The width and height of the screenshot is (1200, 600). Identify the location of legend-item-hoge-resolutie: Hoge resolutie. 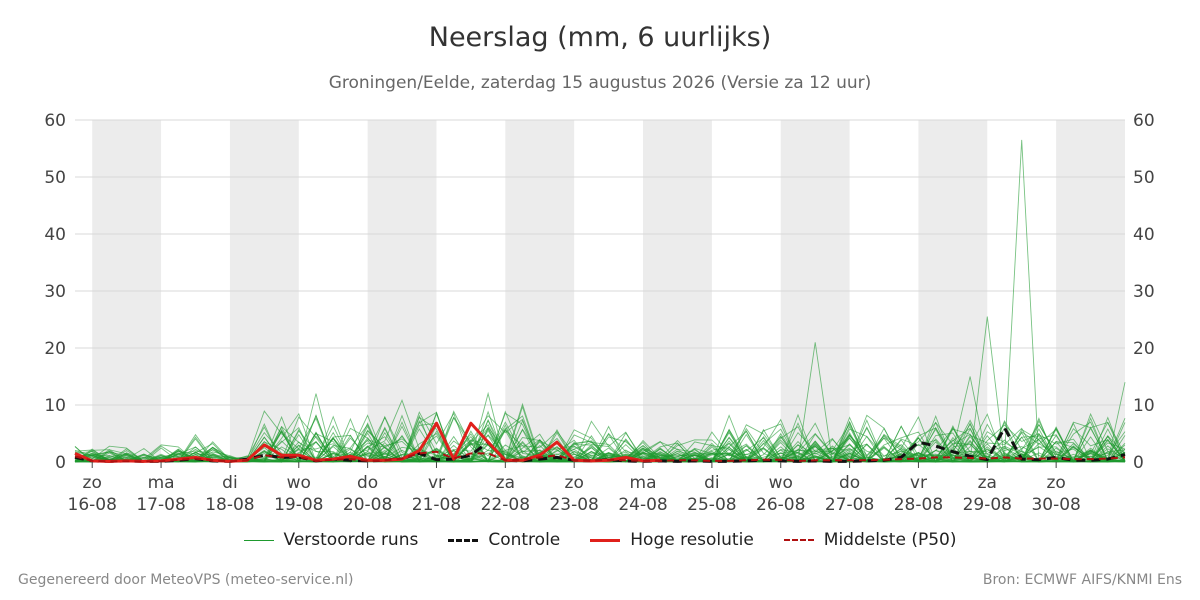
(672, 540).